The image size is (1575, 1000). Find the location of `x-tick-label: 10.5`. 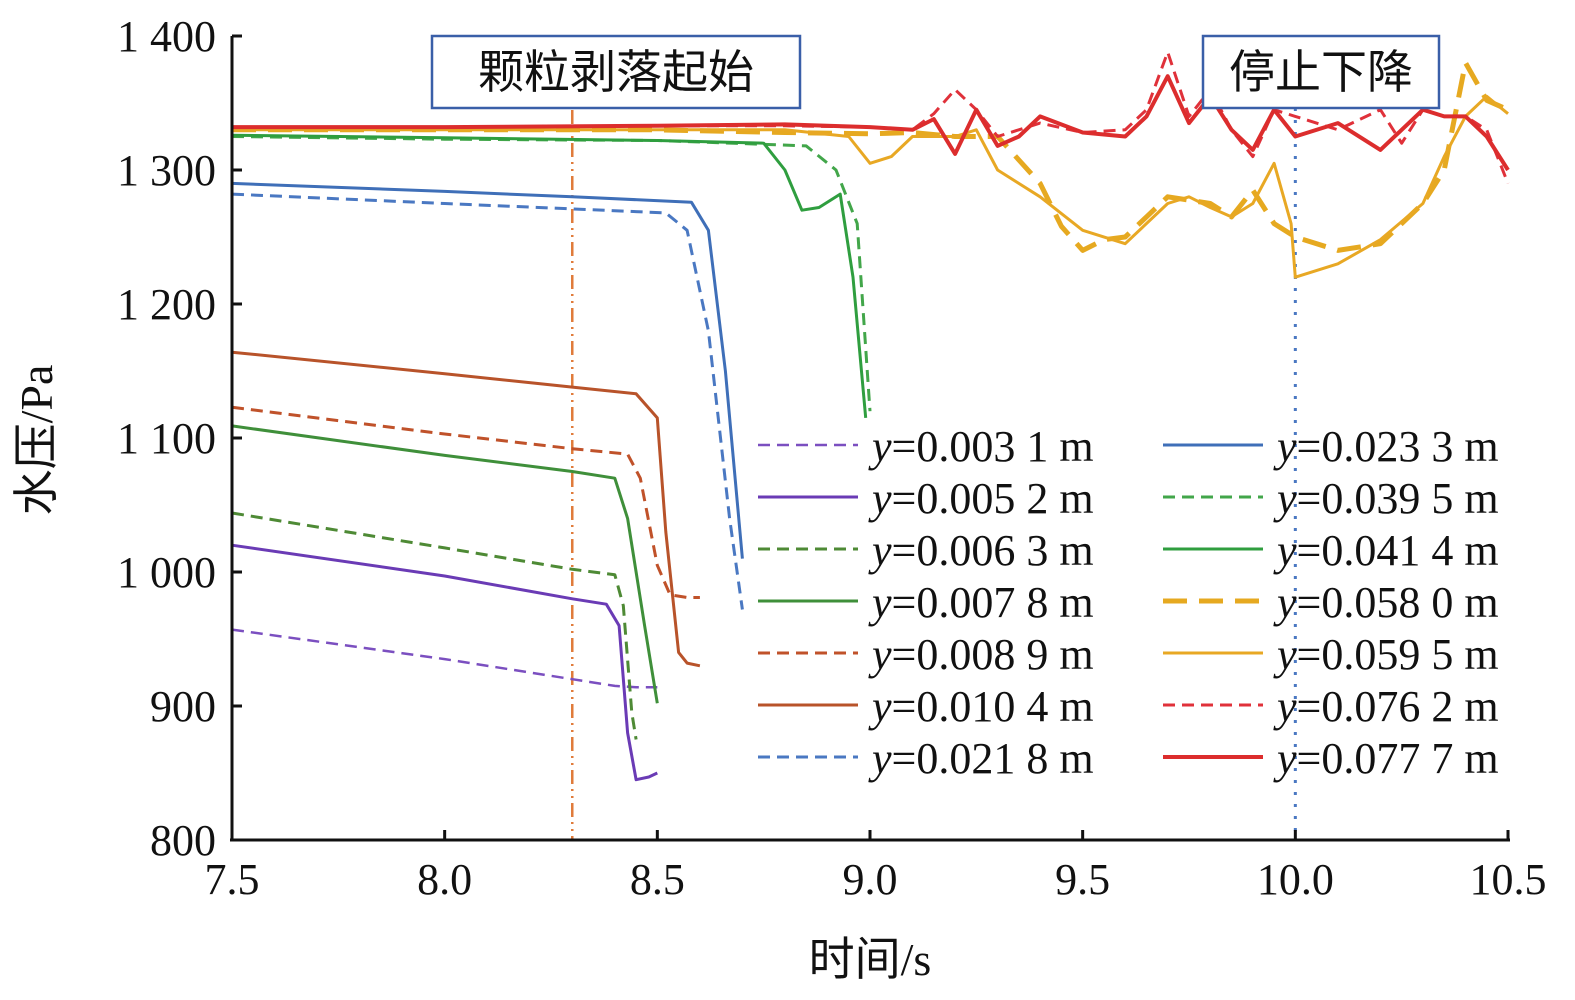

x-tick-label: 10.5 is located at coordinates (1508, 879).